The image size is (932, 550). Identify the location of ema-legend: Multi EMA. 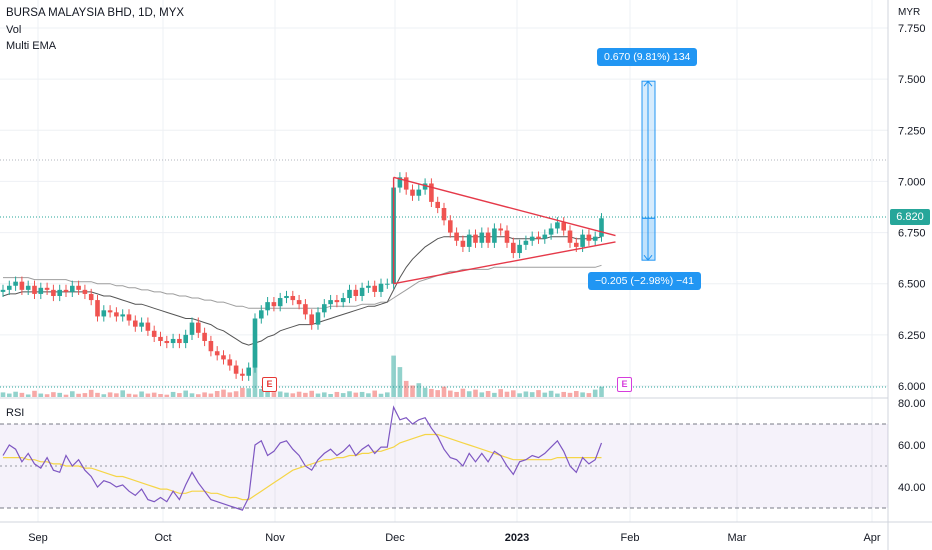
(31, 46).